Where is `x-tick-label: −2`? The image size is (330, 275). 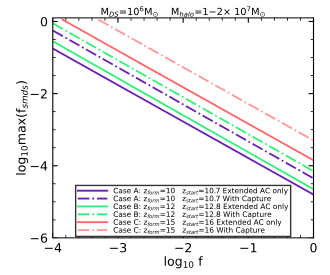
x-tick-label: −2 is located at coordinates (183, 247).